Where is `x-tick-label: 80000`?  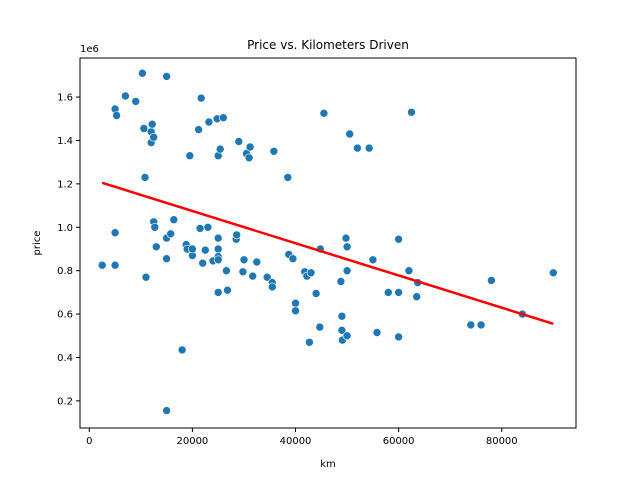
x-tick-label: 80000 is located at coordinates (502, 441).